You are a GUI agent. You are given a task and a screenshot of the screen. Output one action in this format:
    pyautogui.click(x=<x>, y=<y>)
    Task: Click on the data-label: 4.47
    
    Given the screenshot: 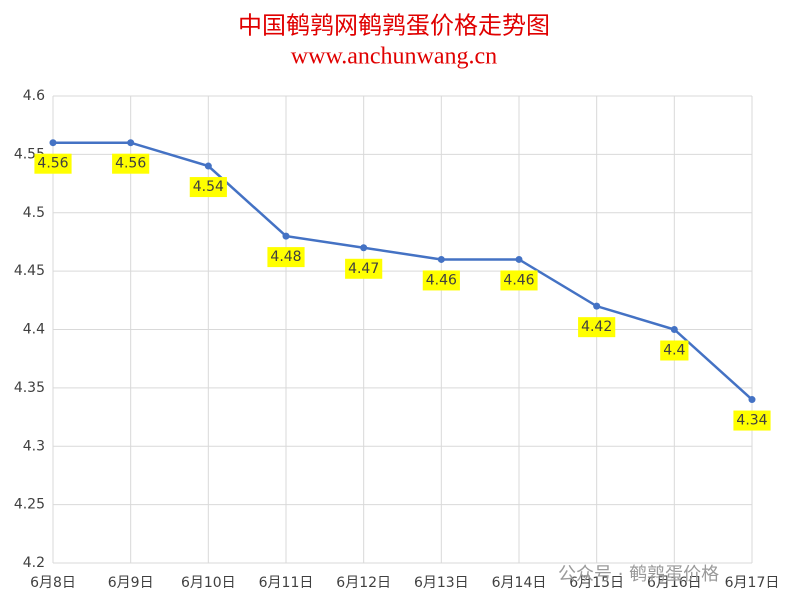 What is the action you would take?
    pyautogui.click(x=363, y=269)
    